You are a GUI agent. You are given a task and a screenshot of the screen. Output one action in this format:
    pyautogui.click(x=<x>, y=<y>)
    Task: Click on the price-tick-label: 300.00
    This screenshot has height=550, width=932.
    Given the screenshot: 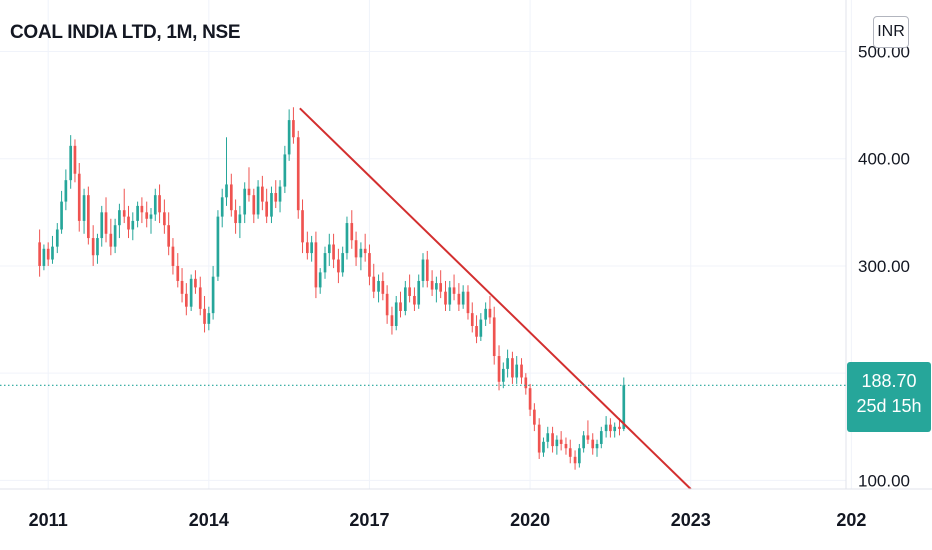 What is the action you would take?
    pyautogui.click(x=884, y=266)
    